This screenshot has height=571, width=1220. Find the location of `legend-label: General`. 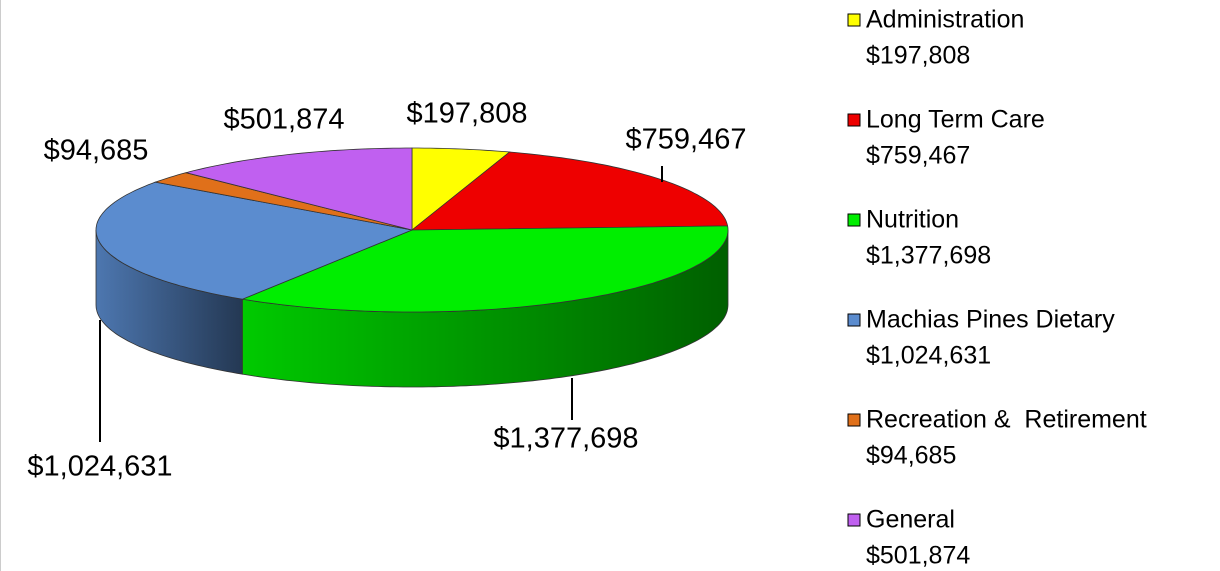

legend-label: General is located at coordinates (910, 520).